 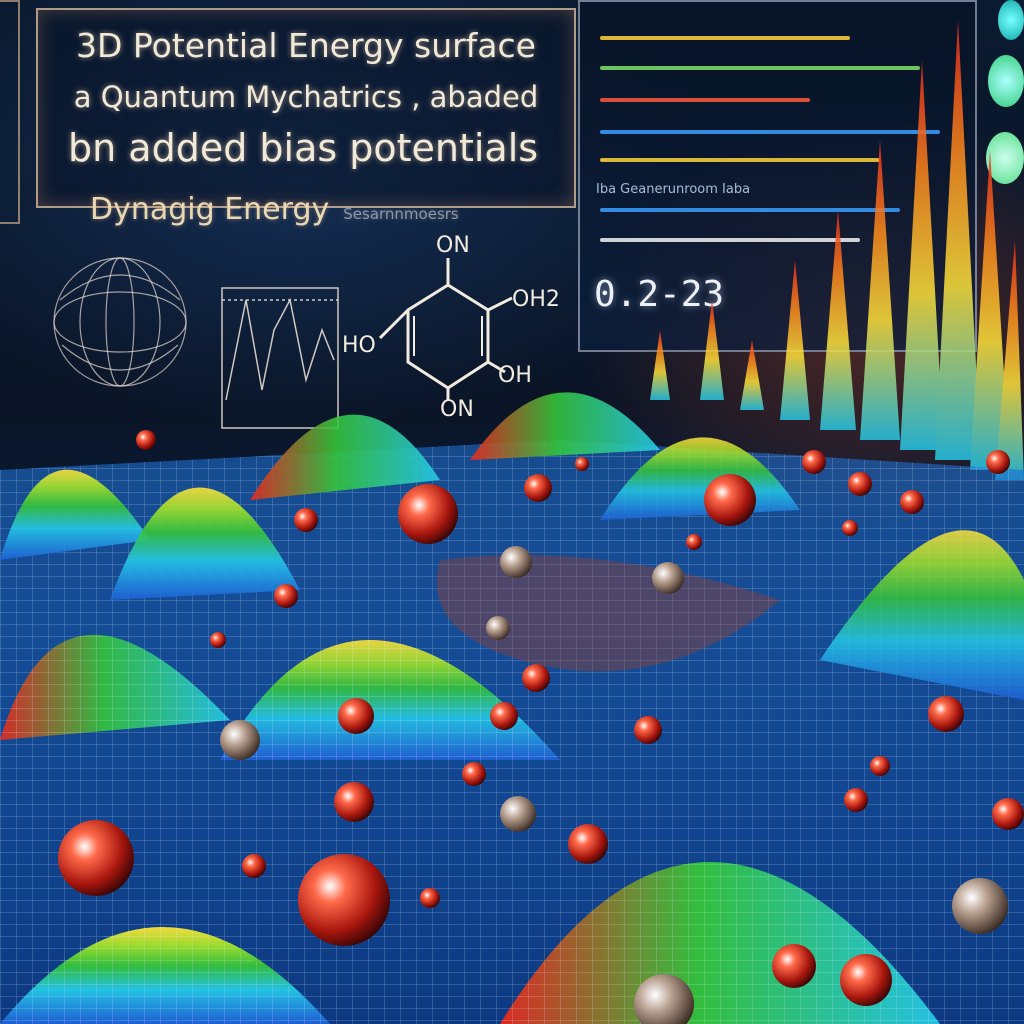 I want to click on mini-plot, so click(x=280, y=358).